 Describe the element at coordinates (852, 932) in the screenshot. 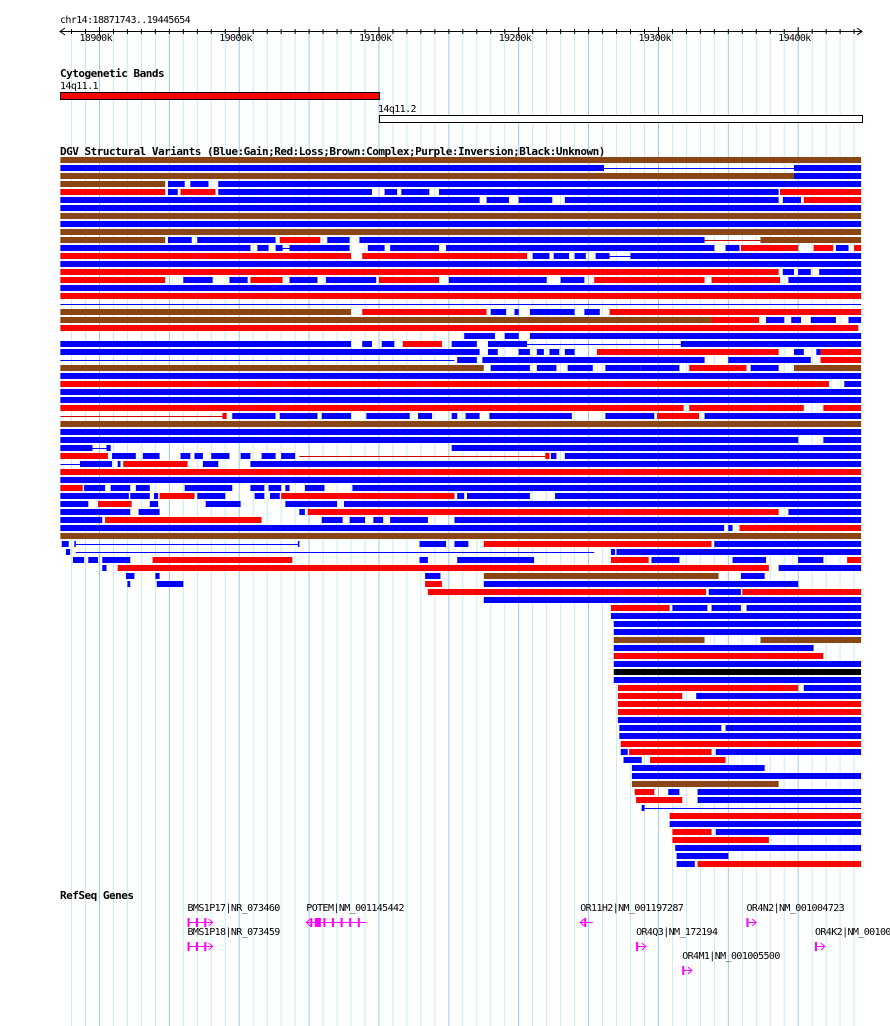

I see `gene-label: OR4K2|NM_001004731` at that location.